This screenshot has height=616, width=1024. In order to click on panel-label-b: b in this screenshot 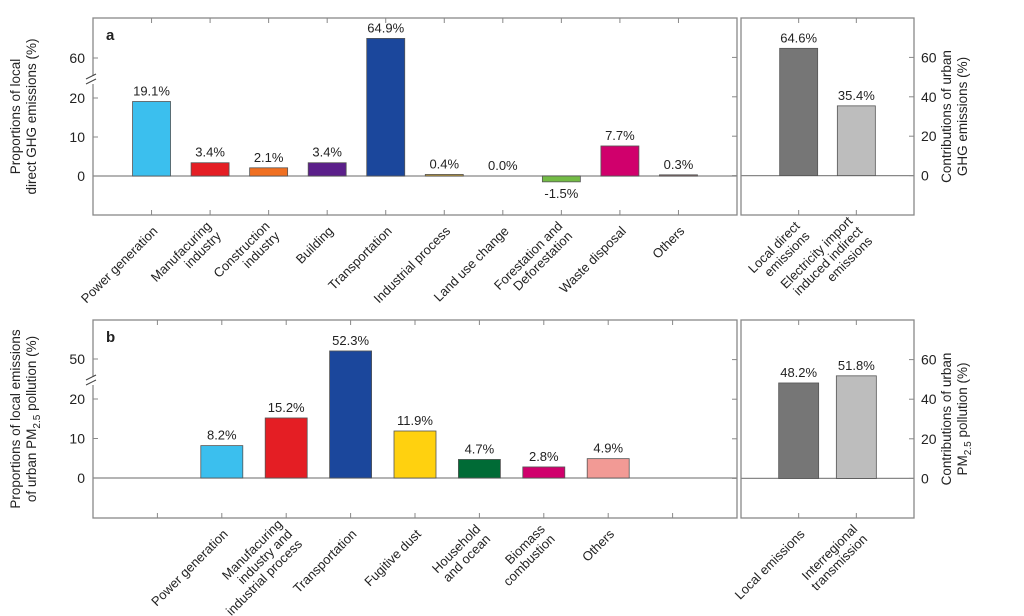, I will do `click(110, 337)`.